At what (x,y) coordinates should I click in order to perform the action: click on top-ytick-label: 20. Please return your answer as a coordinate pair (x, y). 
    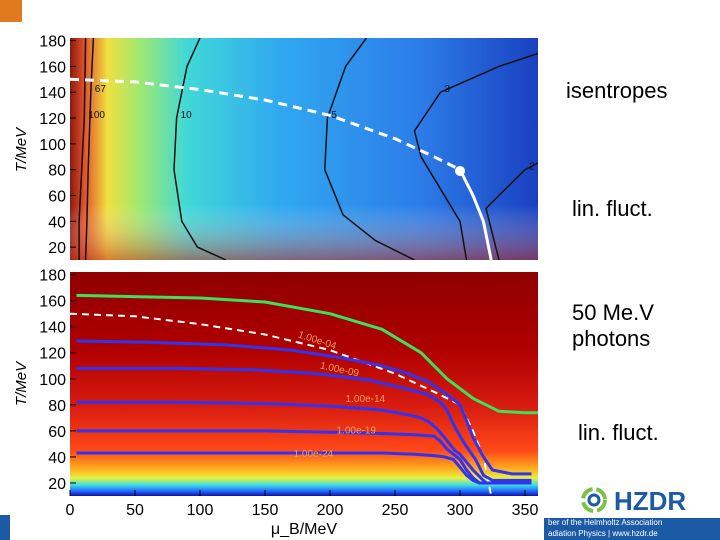
    Looking at the image, I should click on (57, 248).